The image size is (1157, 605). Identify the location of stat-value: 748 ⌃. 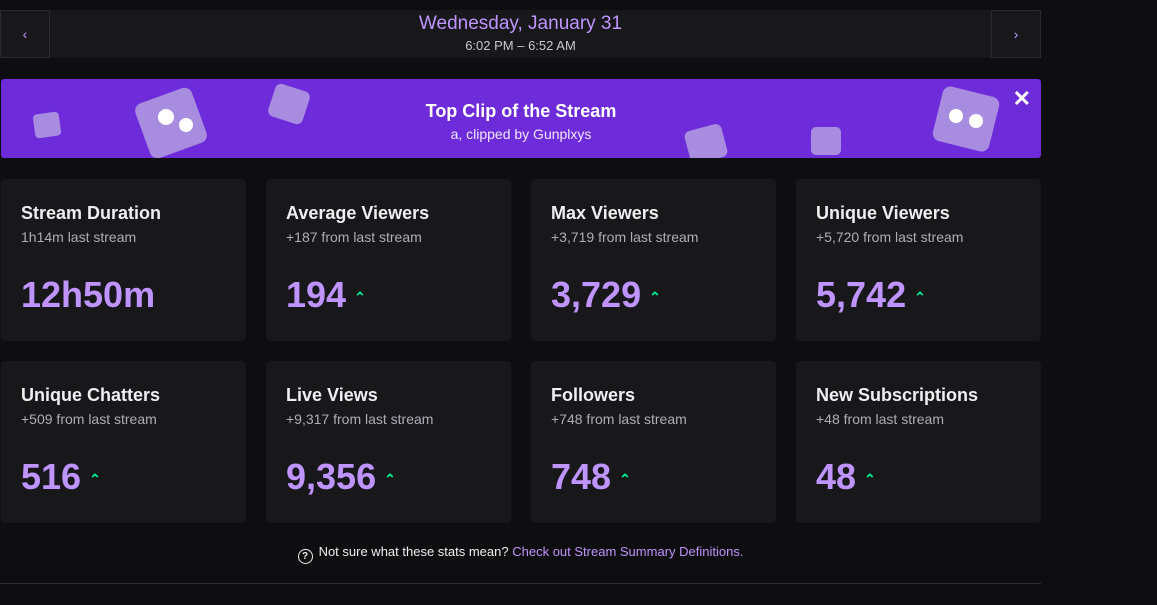
(591, 477).